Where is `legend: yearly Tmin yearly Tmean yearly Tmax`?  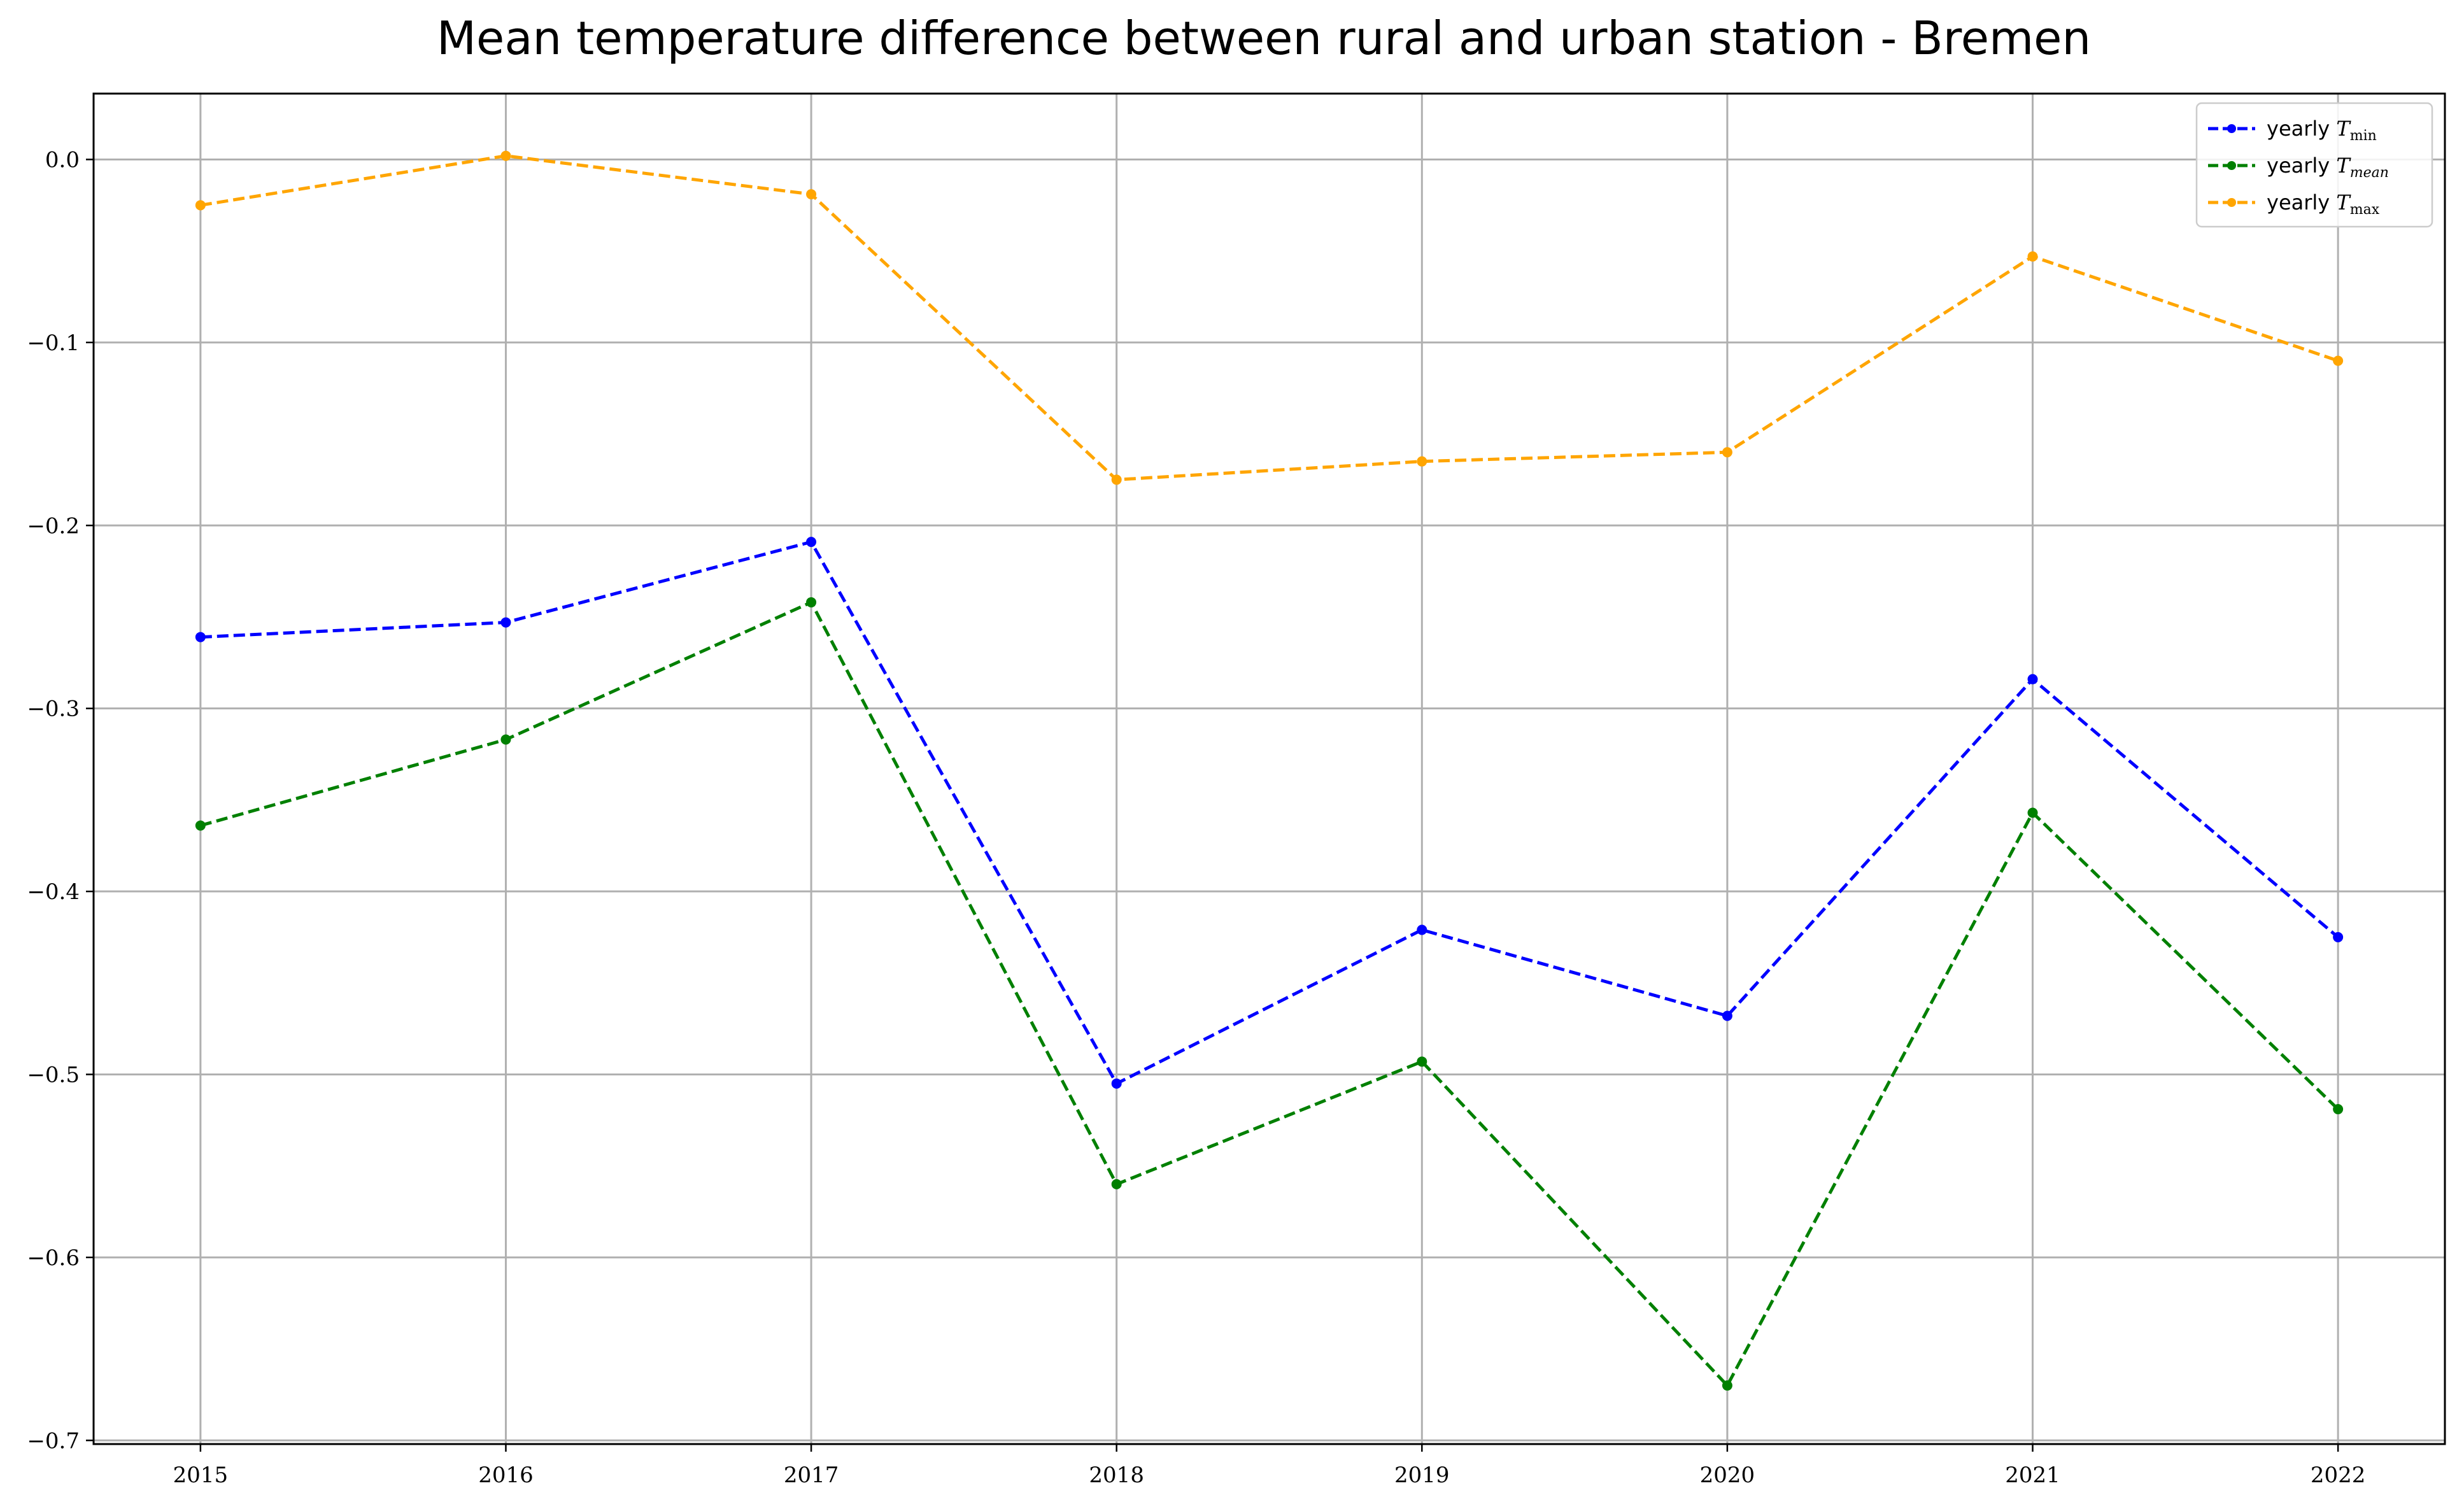
legend: yearly Tmin yearly Tmean yearly Tmax is located at coordinates (2314, 165).